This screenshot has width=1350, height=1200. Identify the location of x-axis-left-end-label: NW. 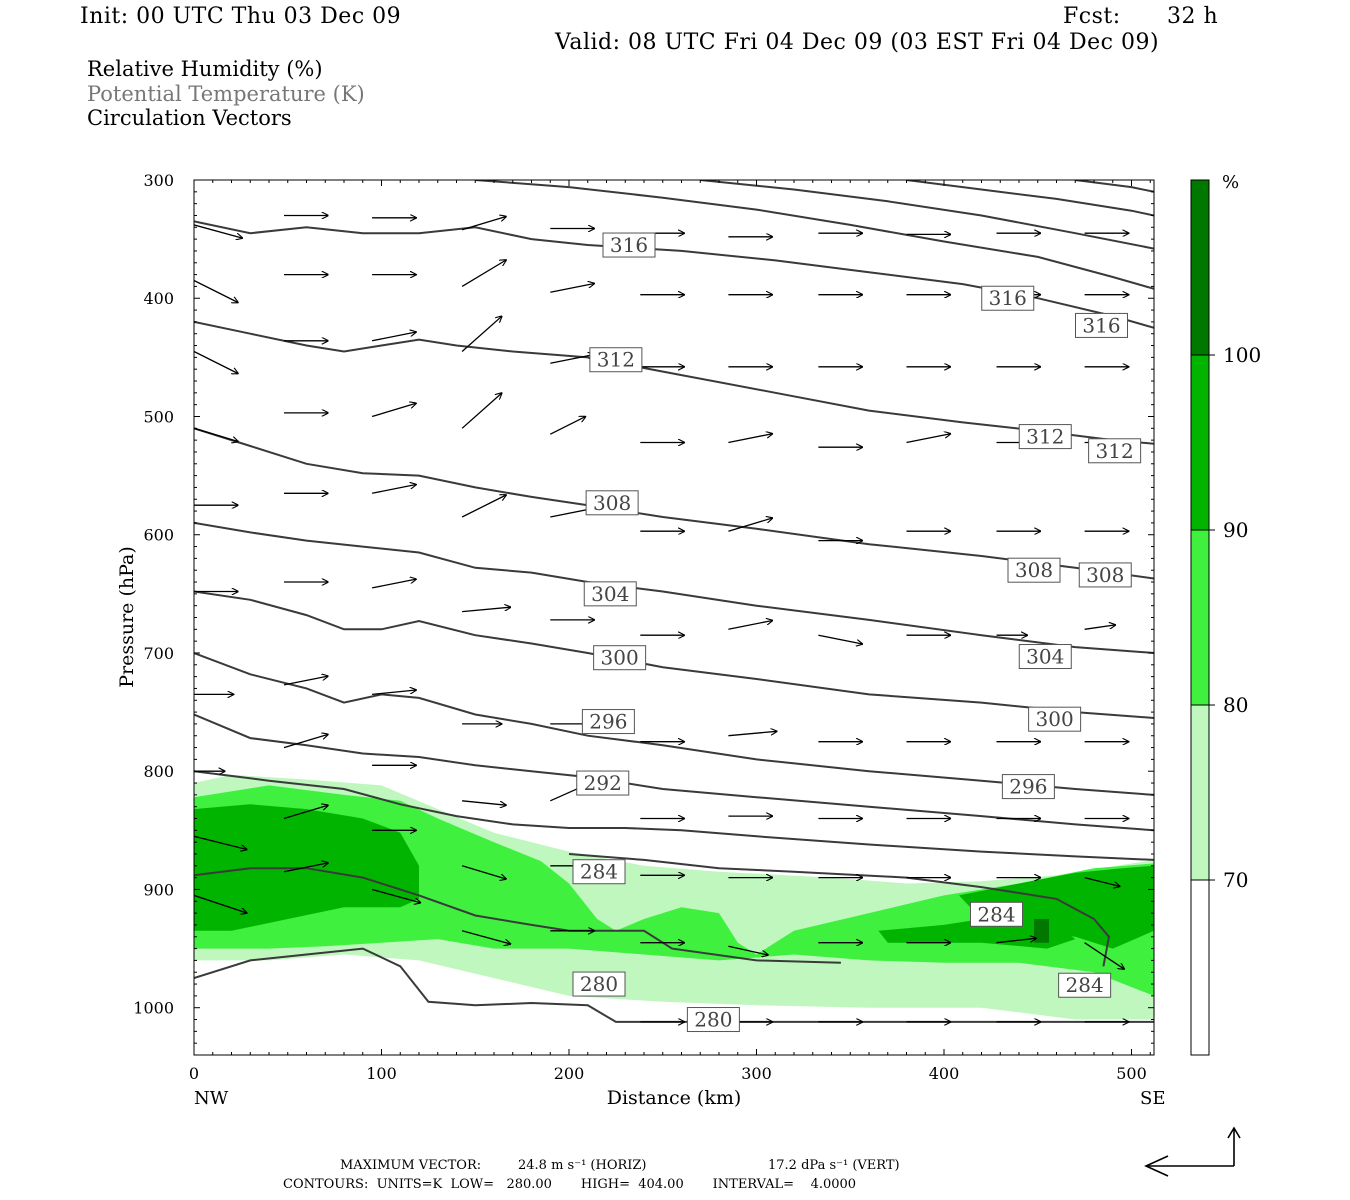
(211, 1098).